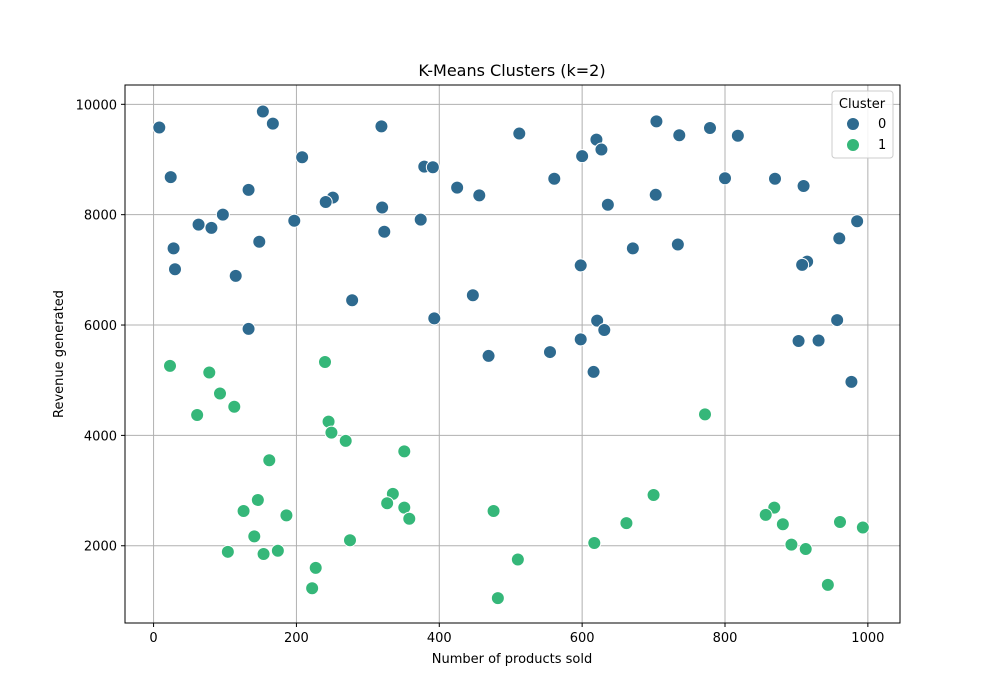  What do you see at coordinates (59, 354) in the screenshot?
I see `y-axis-label: Revenue generated` at bounding box center [59, 354].